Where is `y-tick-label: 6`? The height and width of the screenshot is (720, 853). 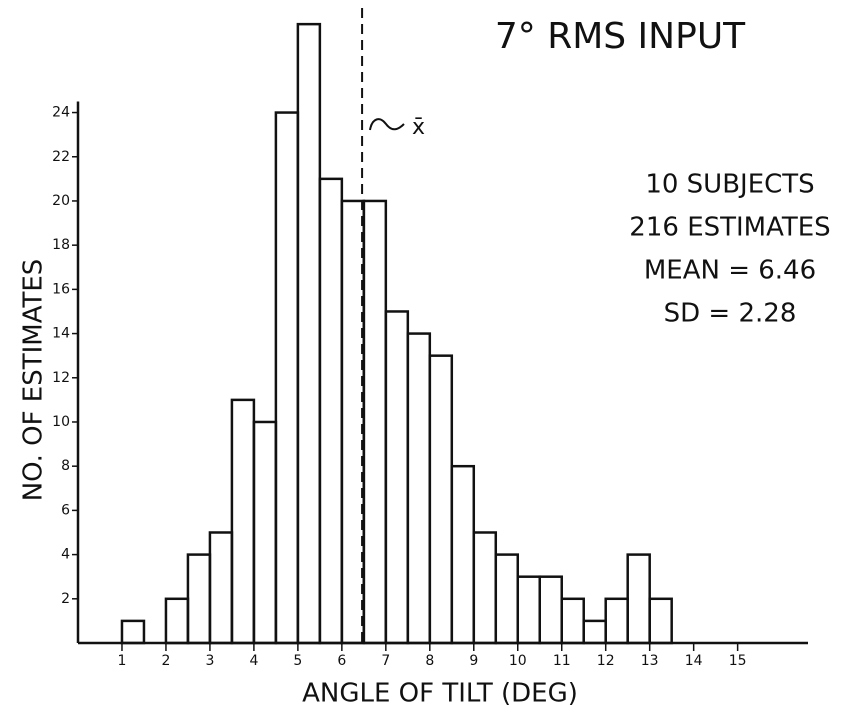 y-tick-label: 6 is located at coordinates (65, 510).